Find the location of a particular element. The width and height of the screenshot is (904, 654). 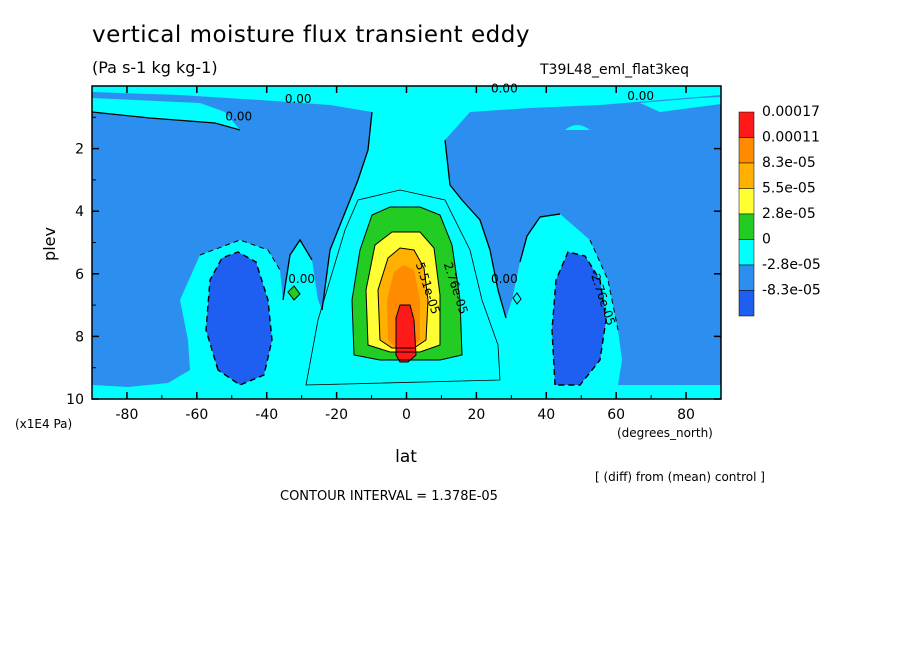

y-tick-label: 2 is located at coordinates (79, 150).